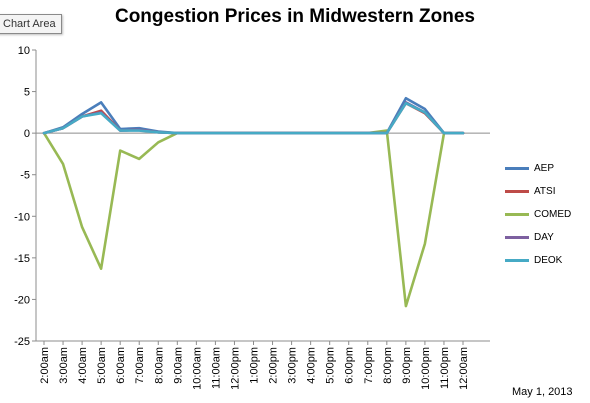  I want to click on y-tick-label: -25, so click(22, 342).